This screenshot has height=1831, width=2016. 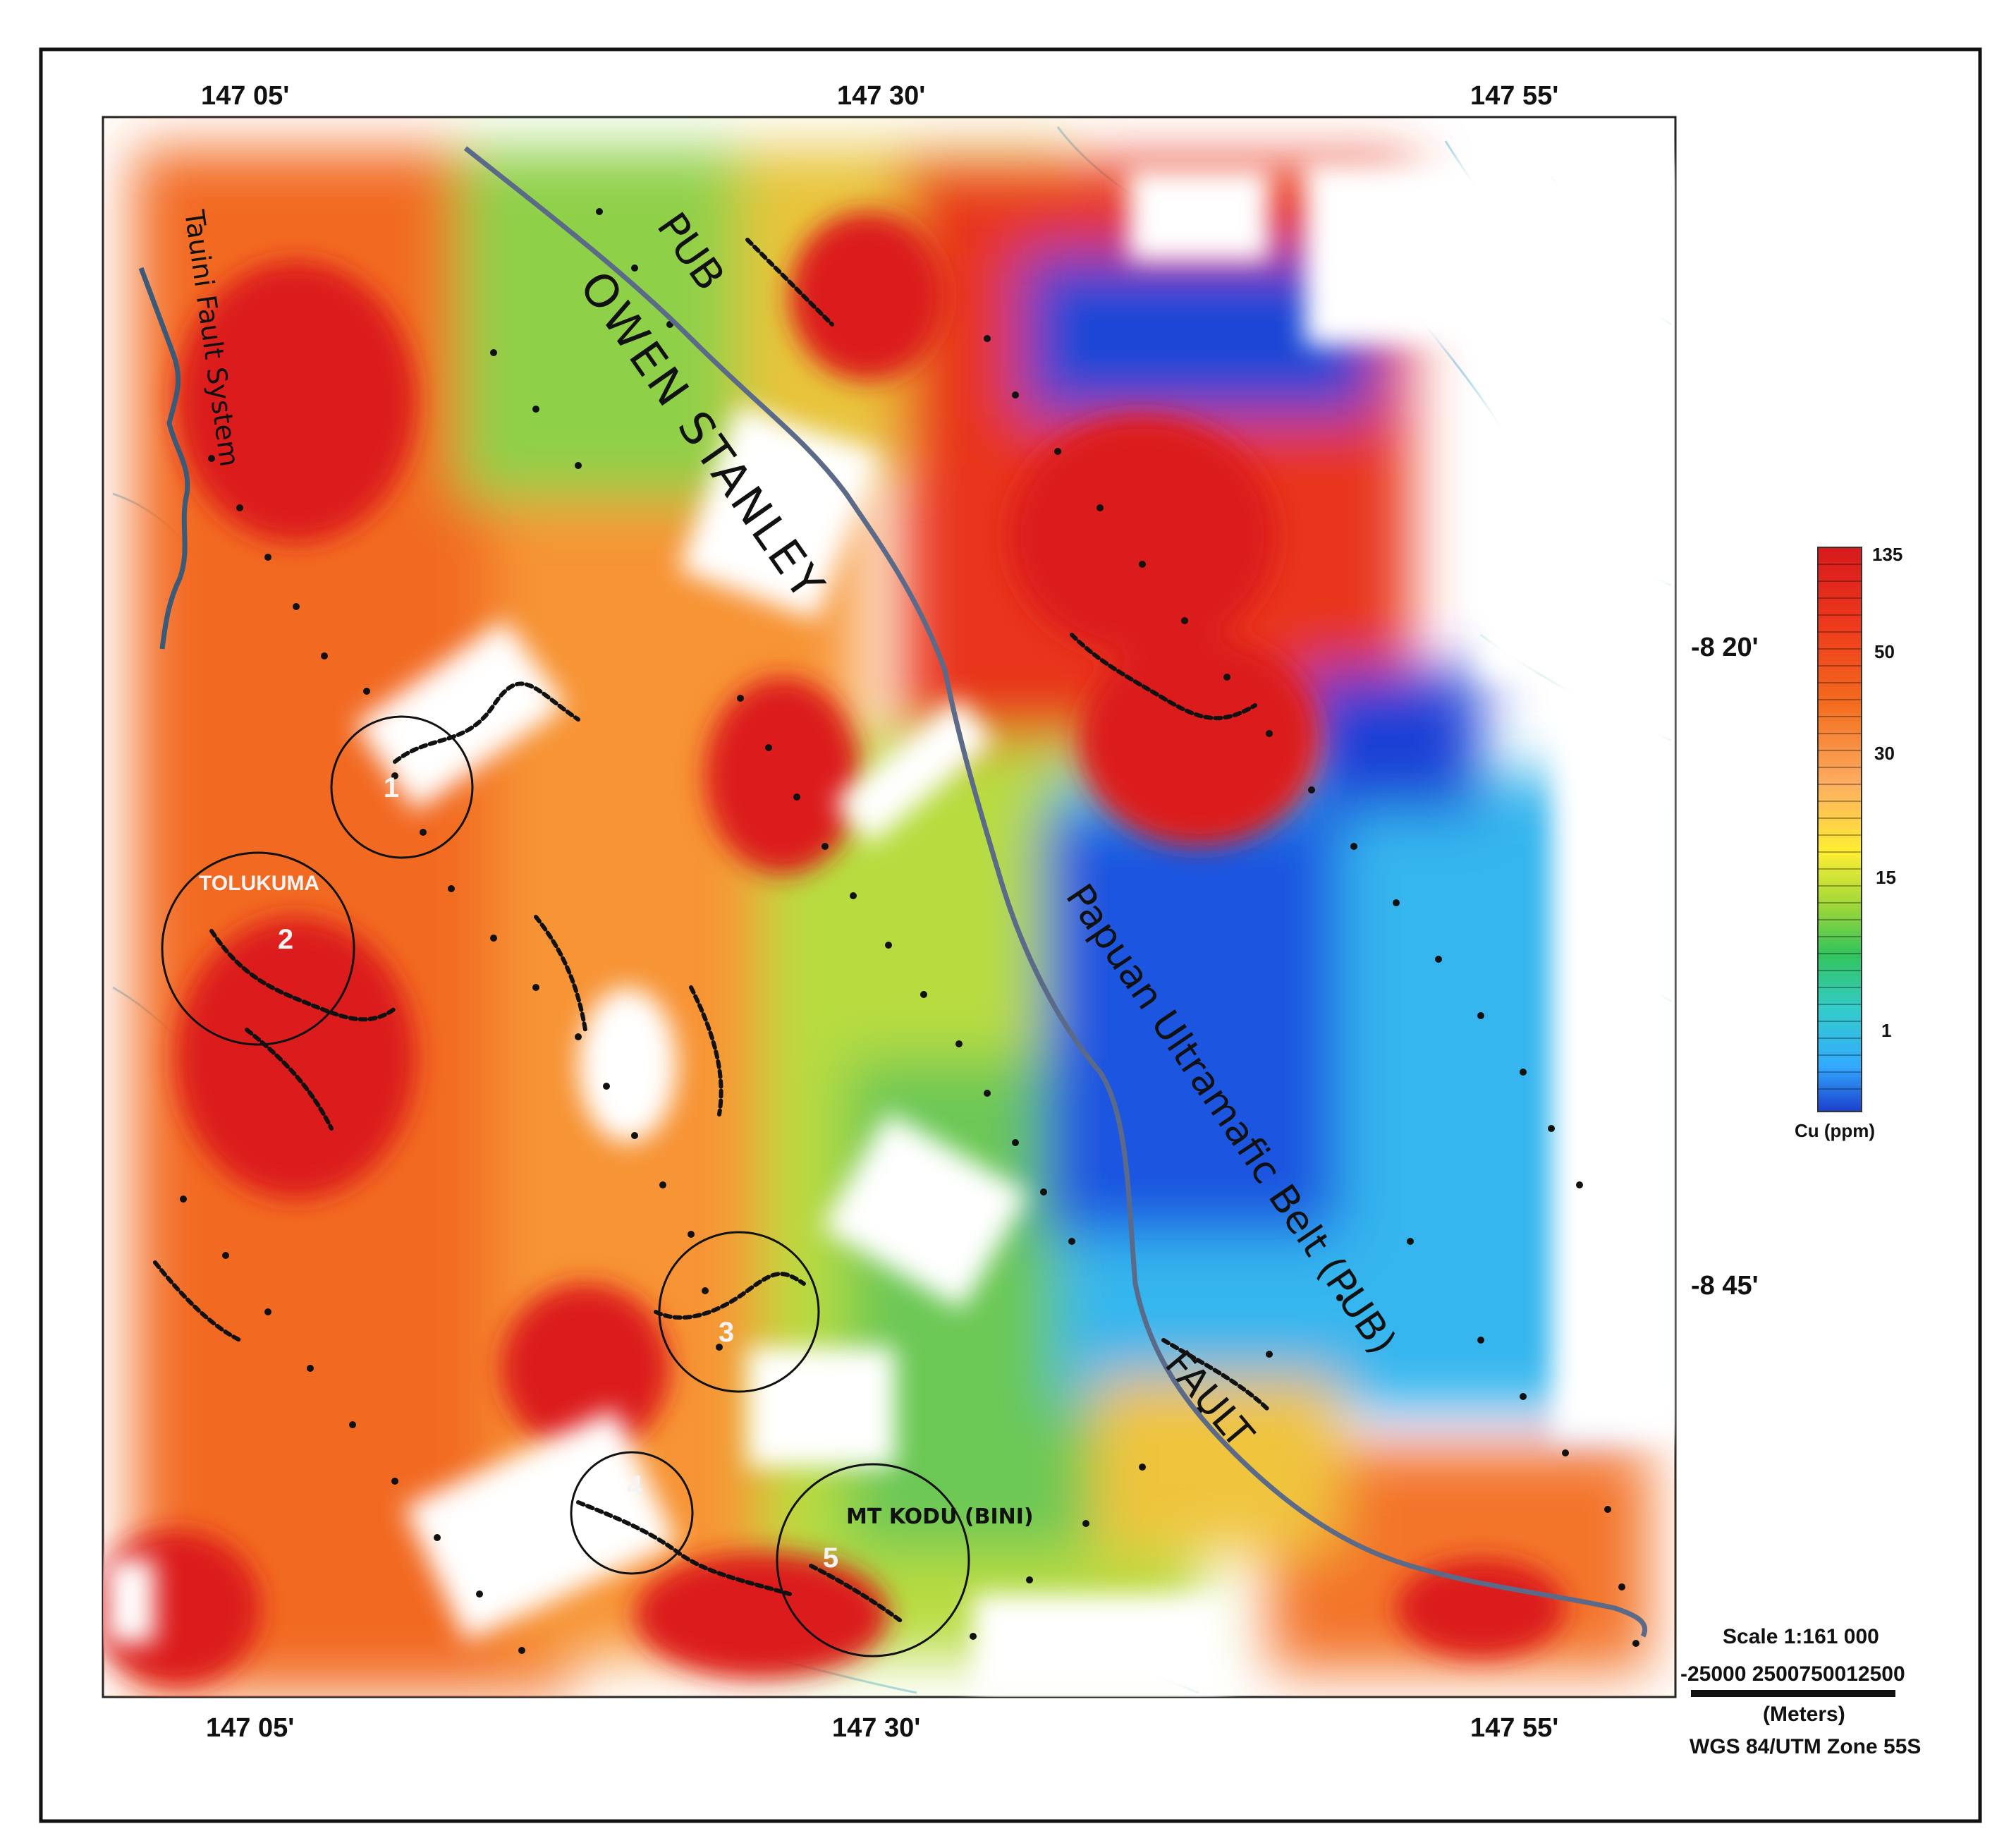 I want to click on scale-ticks: -25000 2500750012500, so click(x=1793, y=1674).